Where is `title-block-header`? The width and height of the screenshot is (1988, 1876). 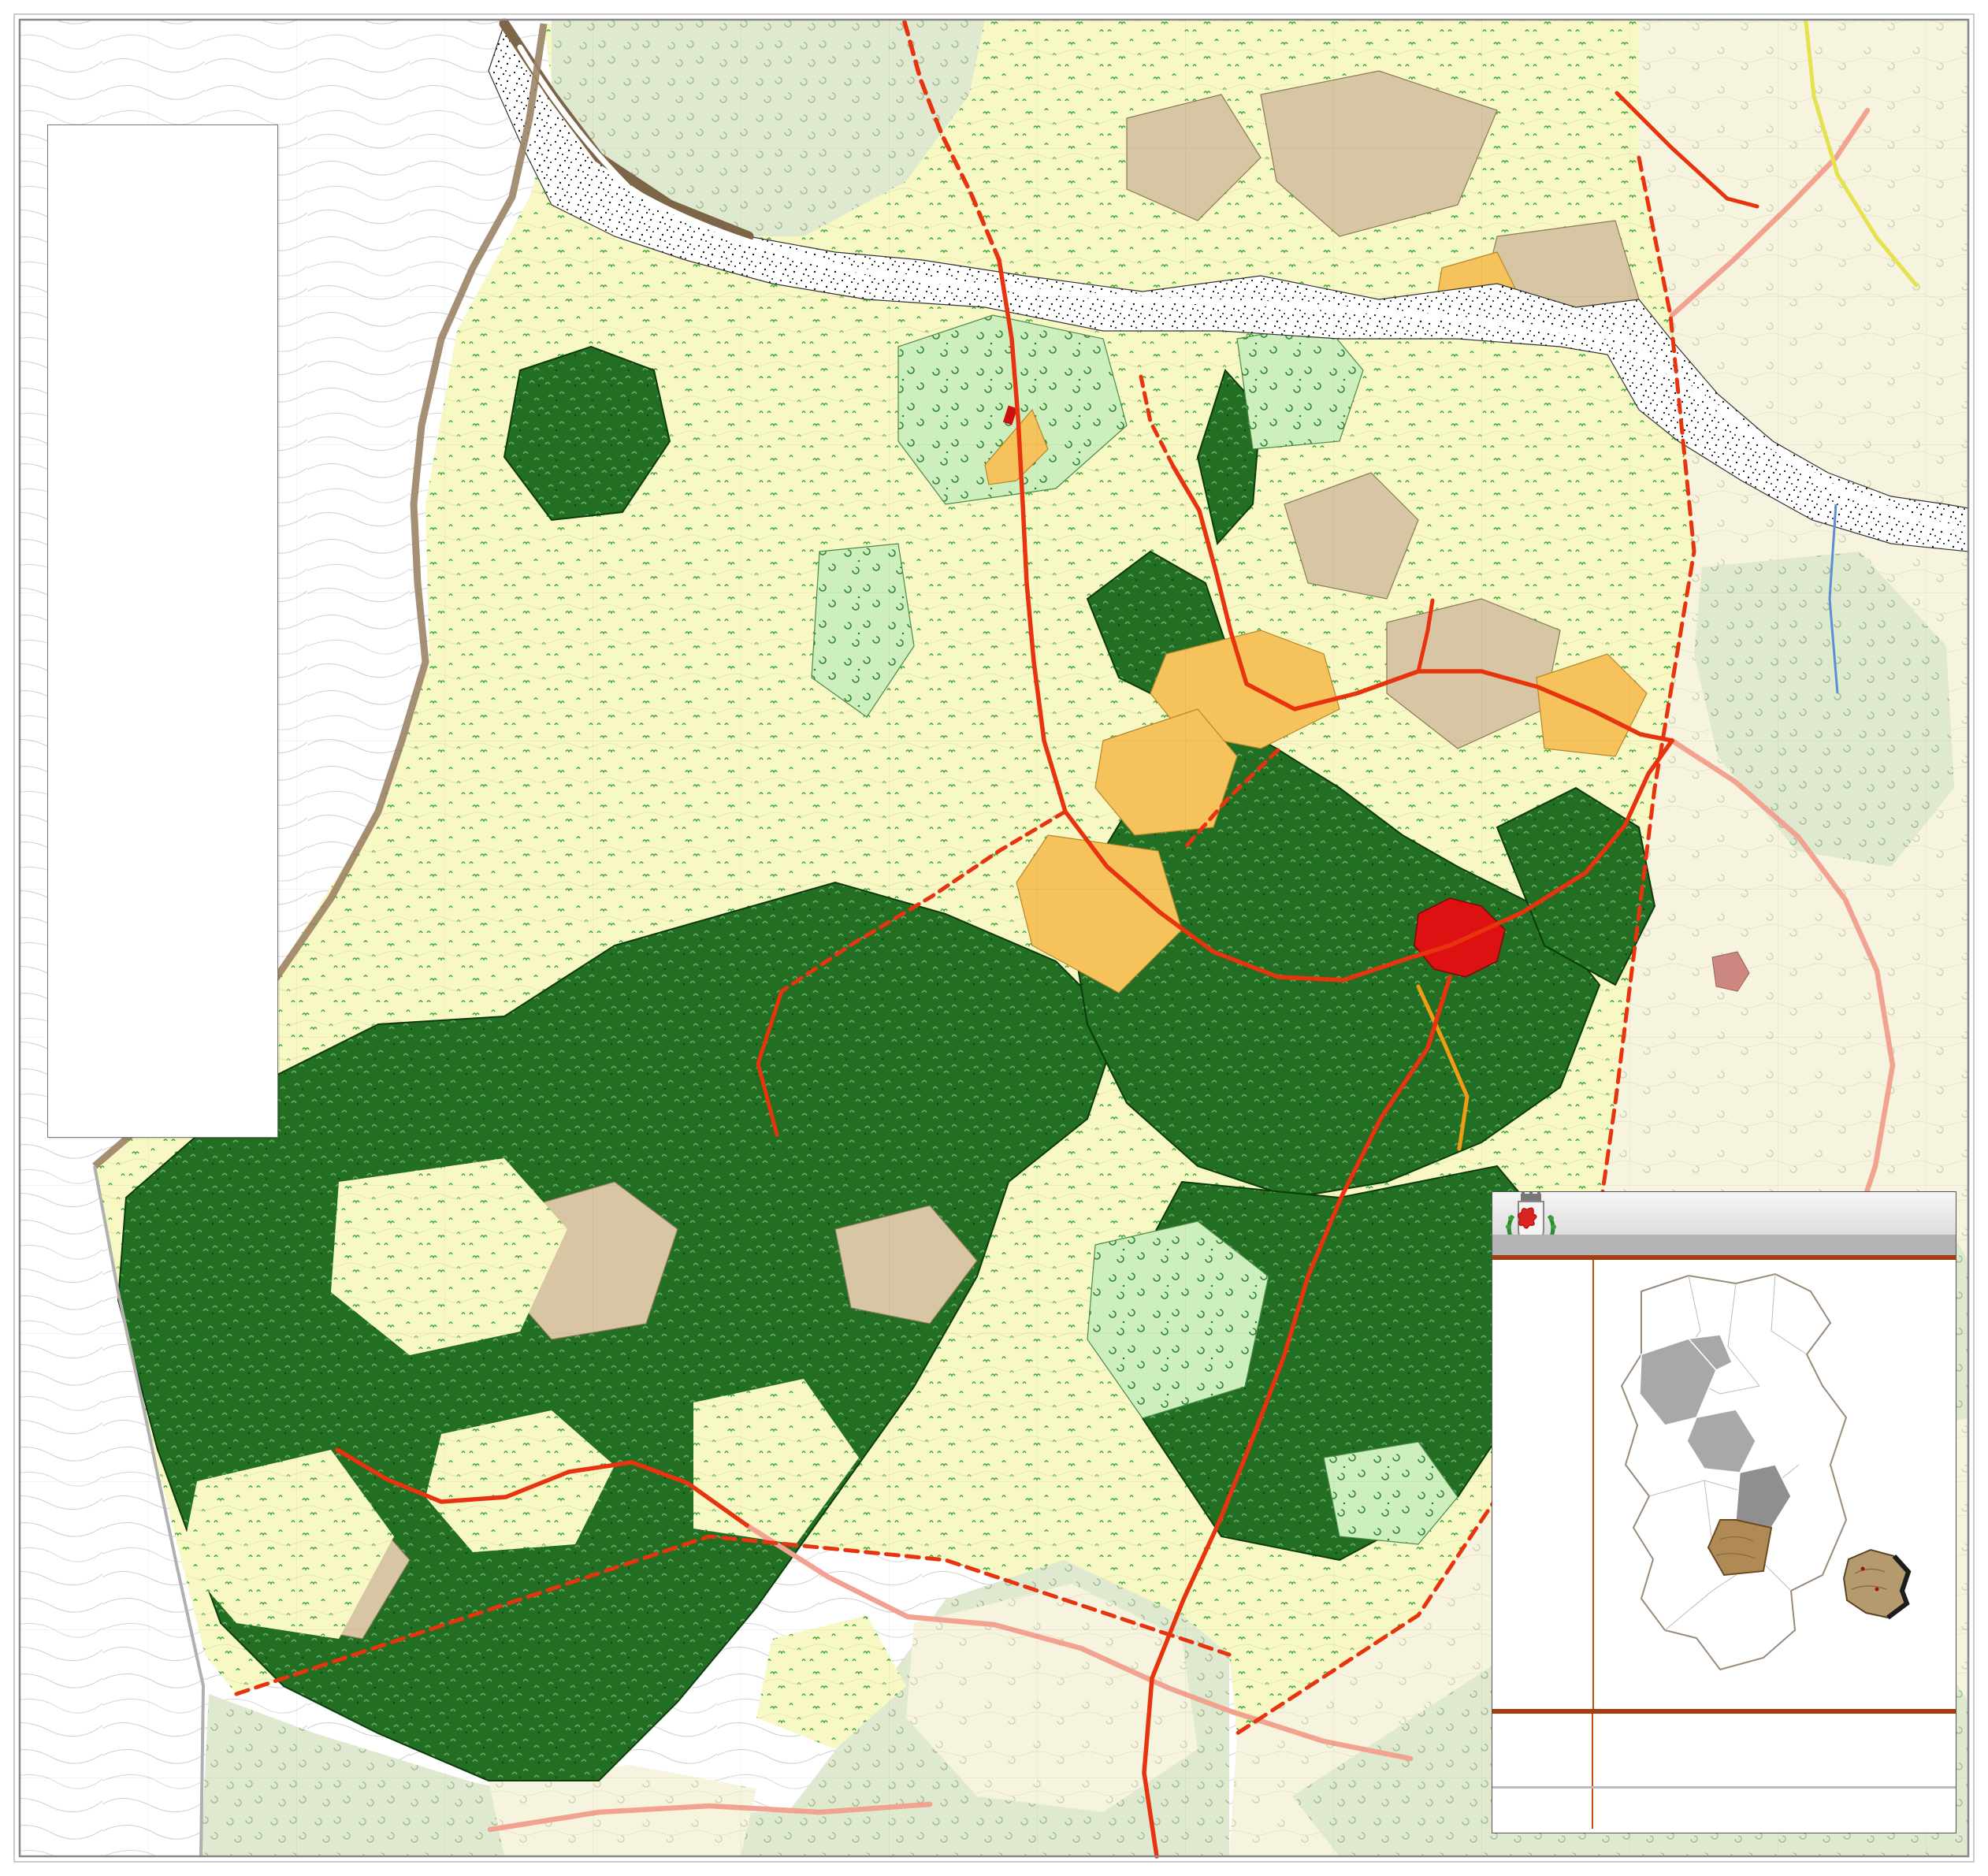 title-block-header is located at coordinates (1724, 1223).